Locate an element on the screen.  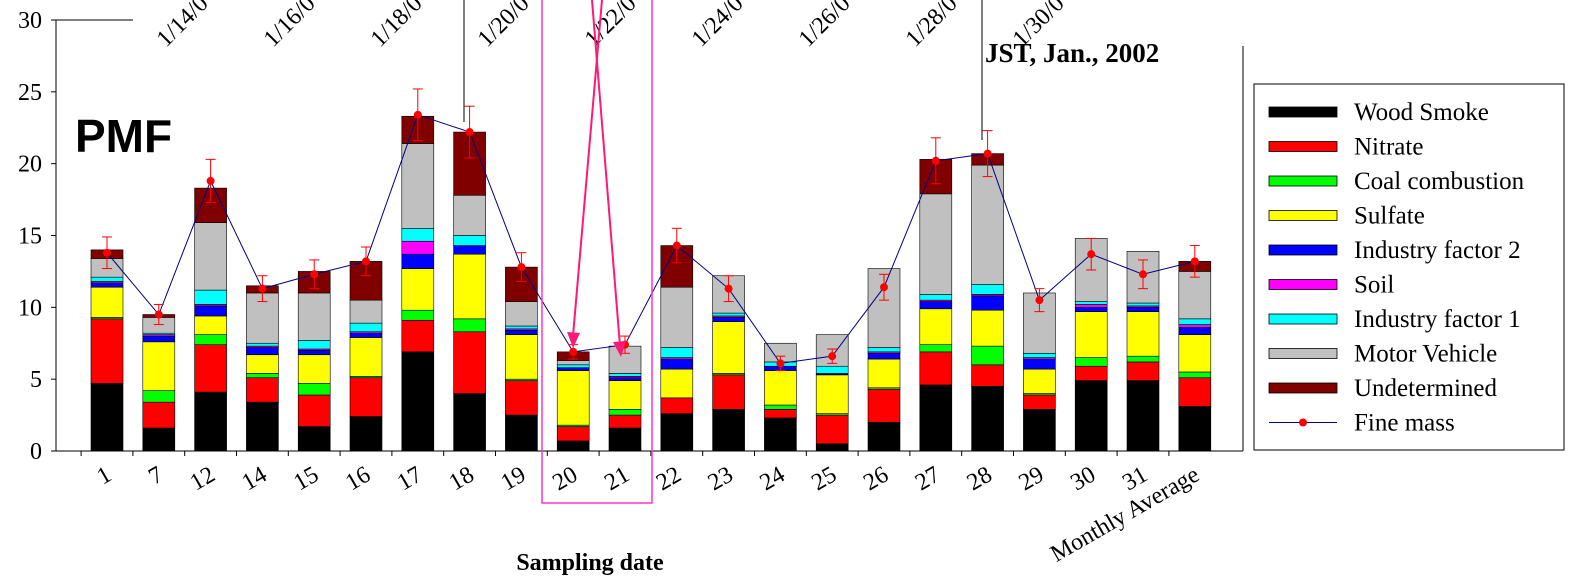
x-tick-label: 23 is located at coordinates (721, 479).